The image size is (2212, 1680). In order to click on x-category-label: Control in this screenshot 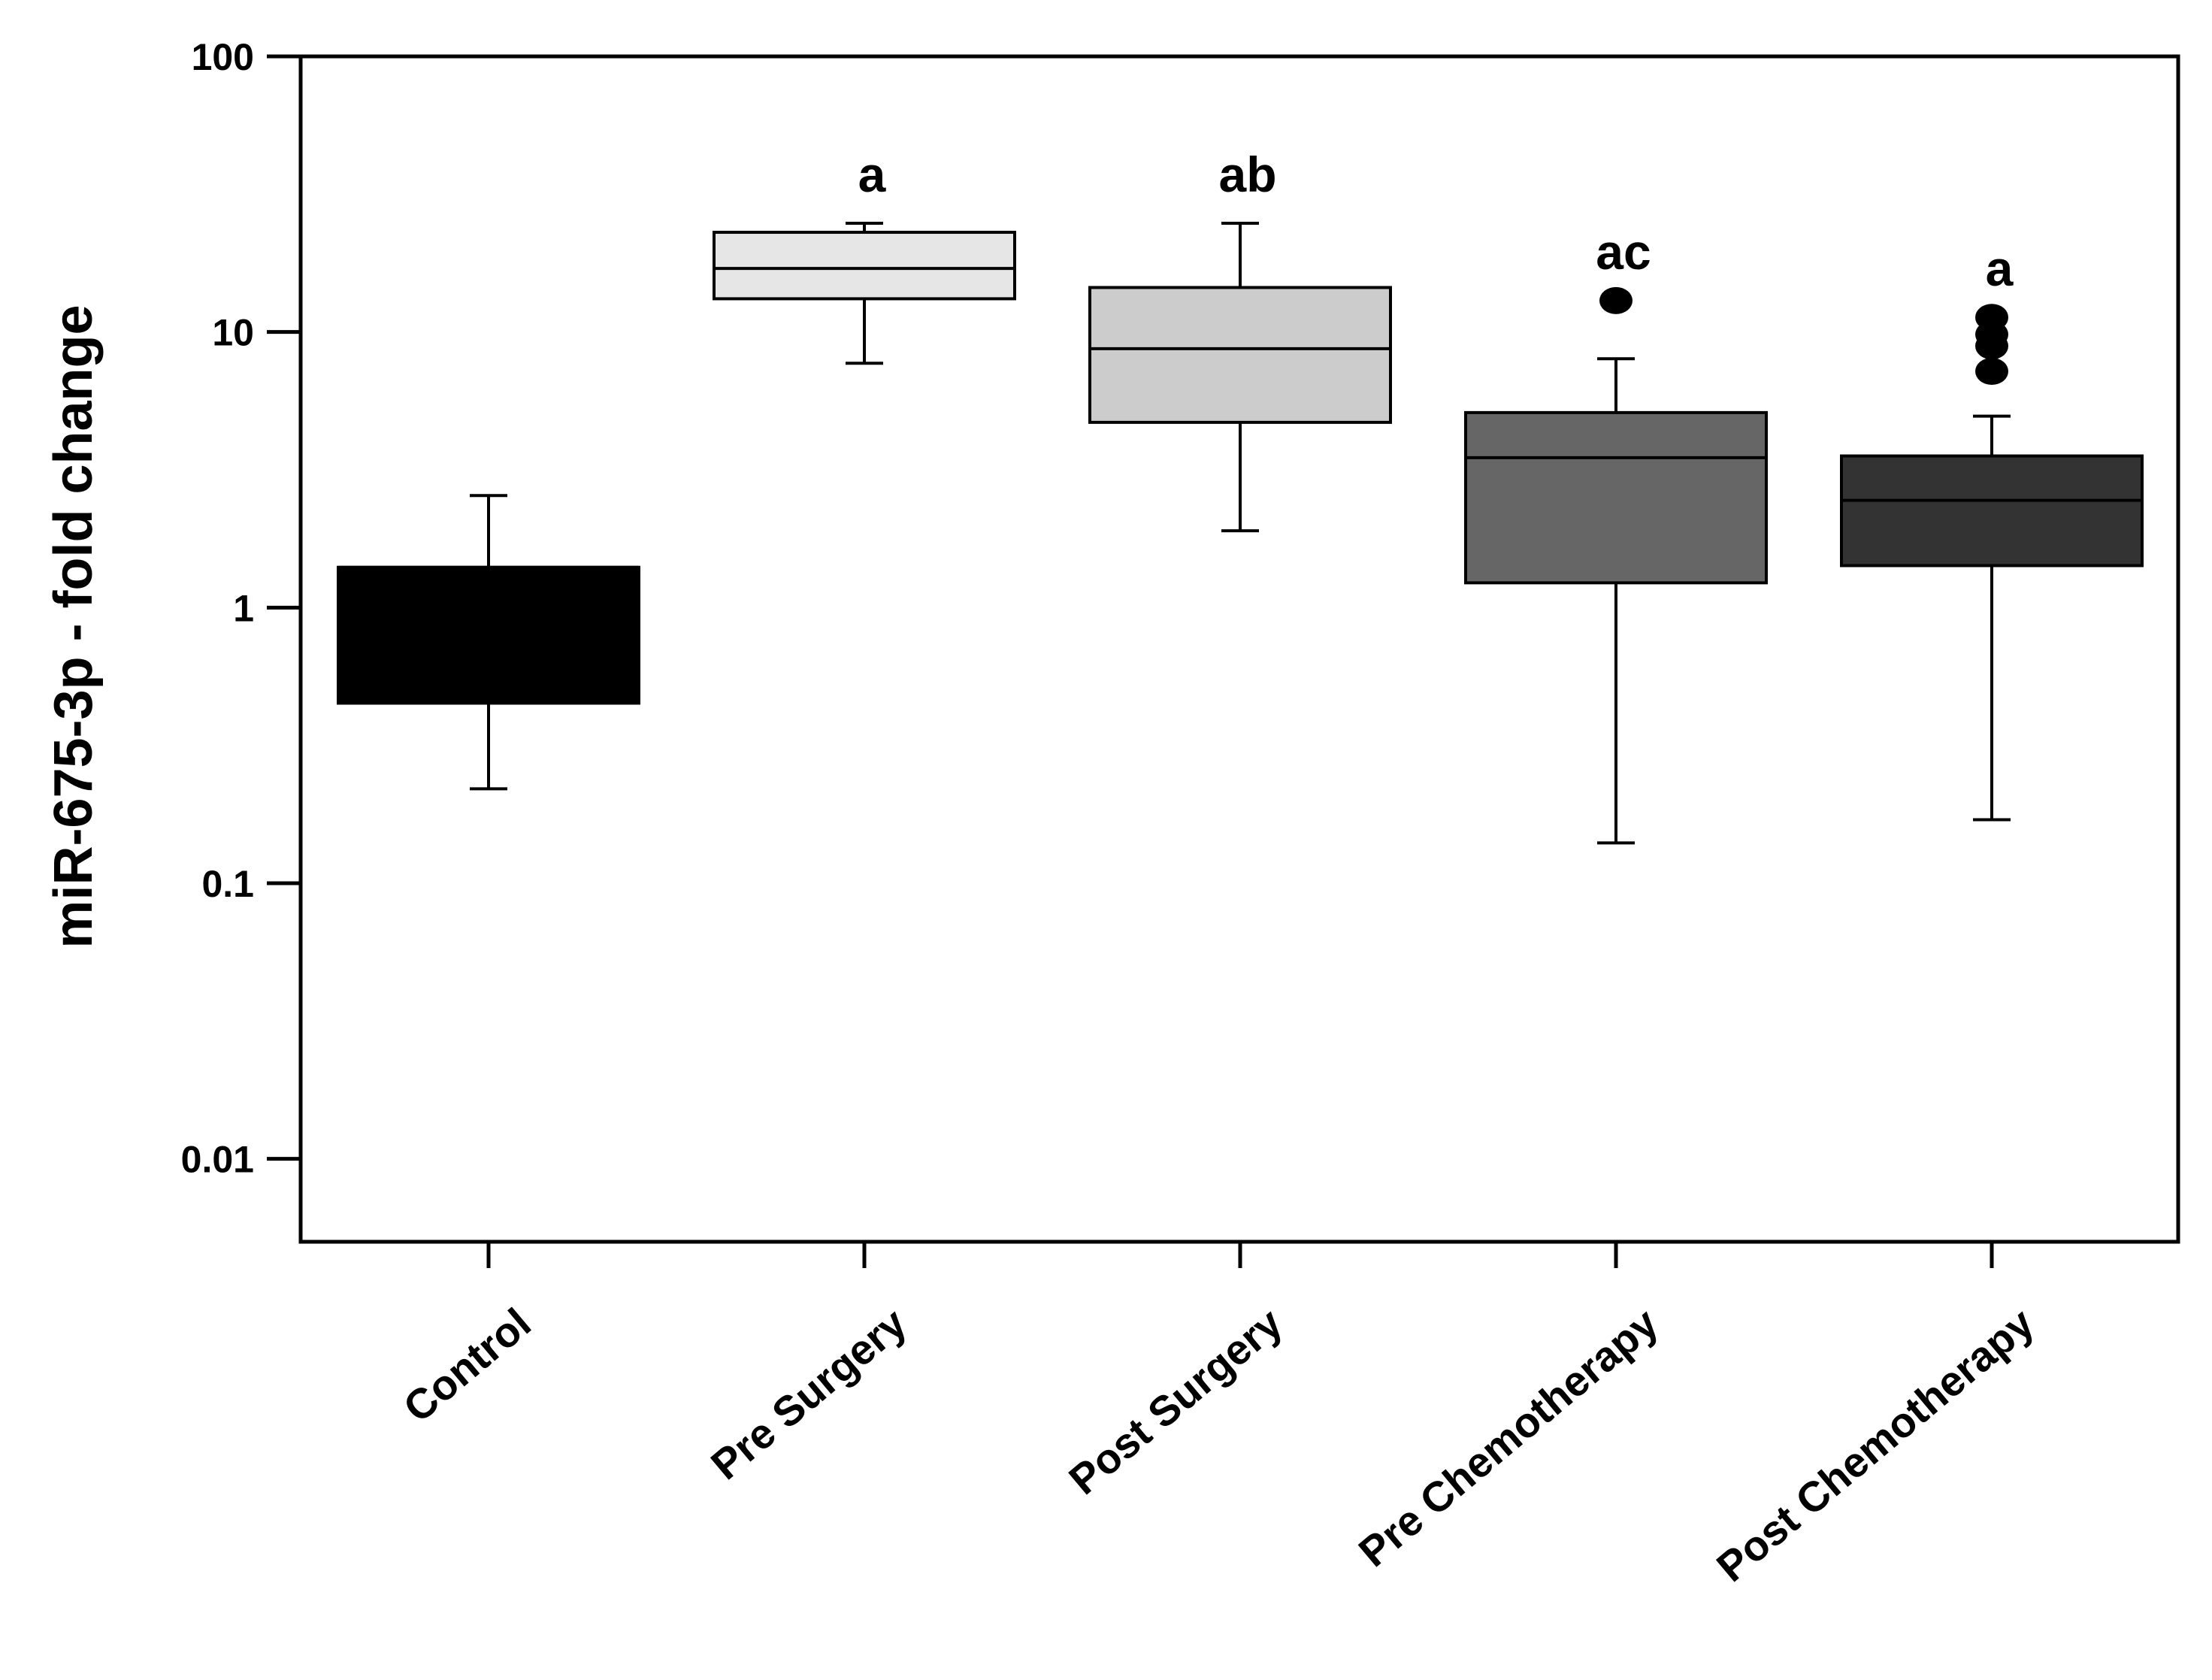, I will do `click(468, 1365)`.